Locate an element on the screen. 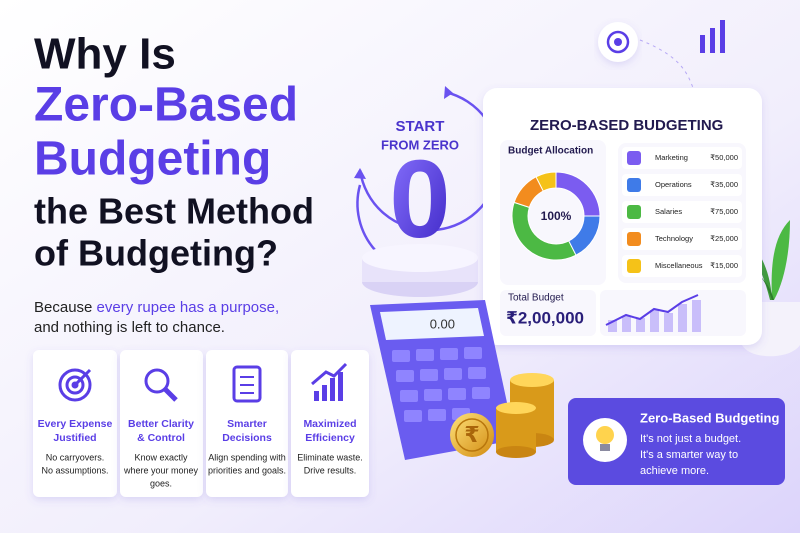 The height and width of the screenshot is (533, 800). title-line: the Best Method is located at coordinates (174, 211).